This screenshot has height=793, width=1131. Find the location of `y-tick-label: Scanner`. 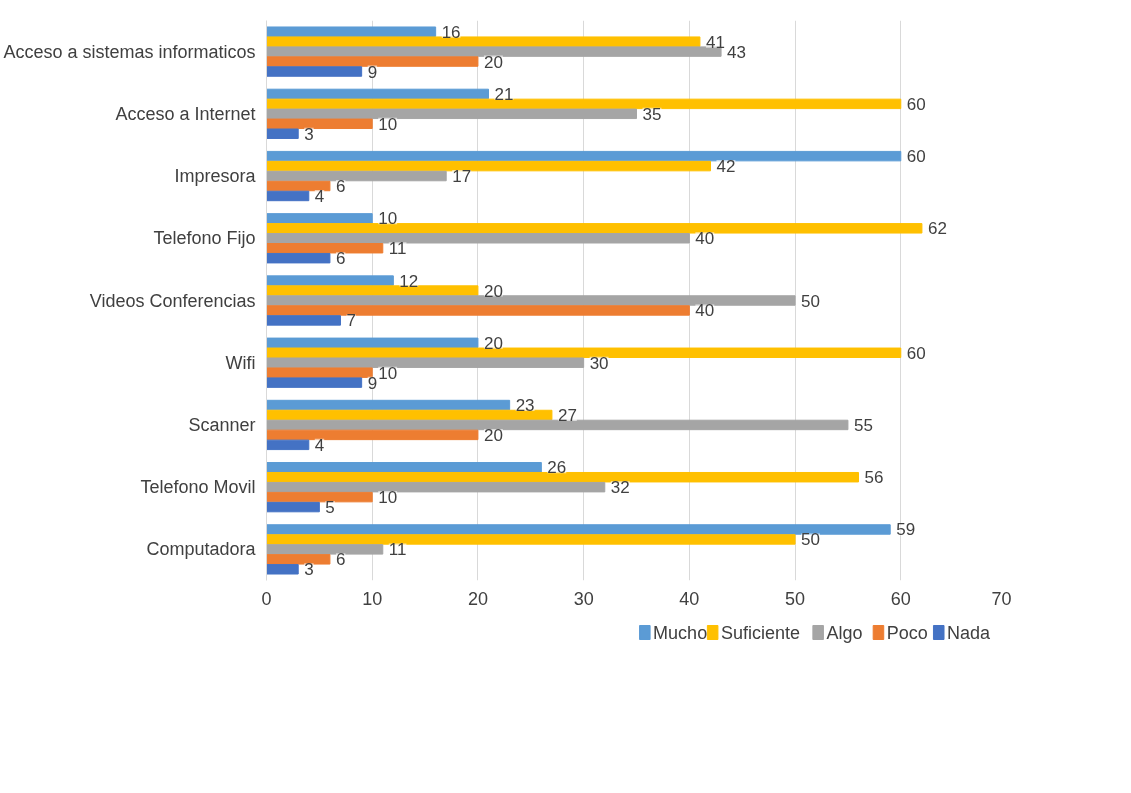

y-tick-label: Scanner is located at coordinates (222, 424).